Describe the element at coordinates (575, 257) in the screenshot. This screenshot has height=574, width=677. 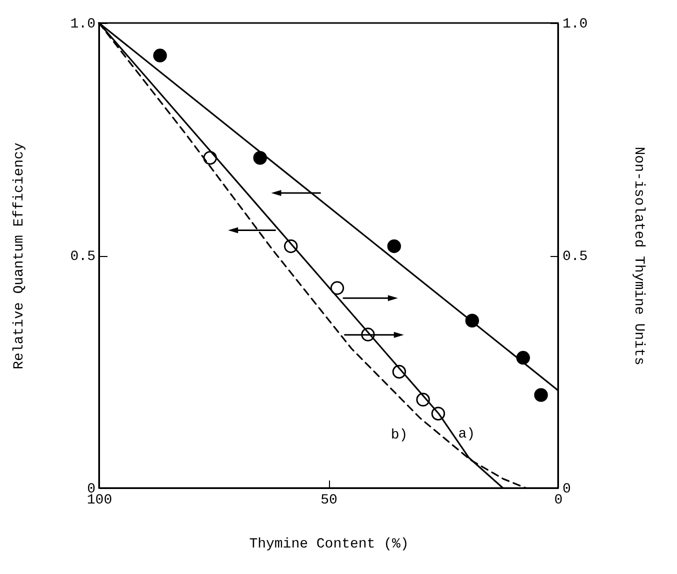
I see `y2-tick-label: 0.5` at that location.